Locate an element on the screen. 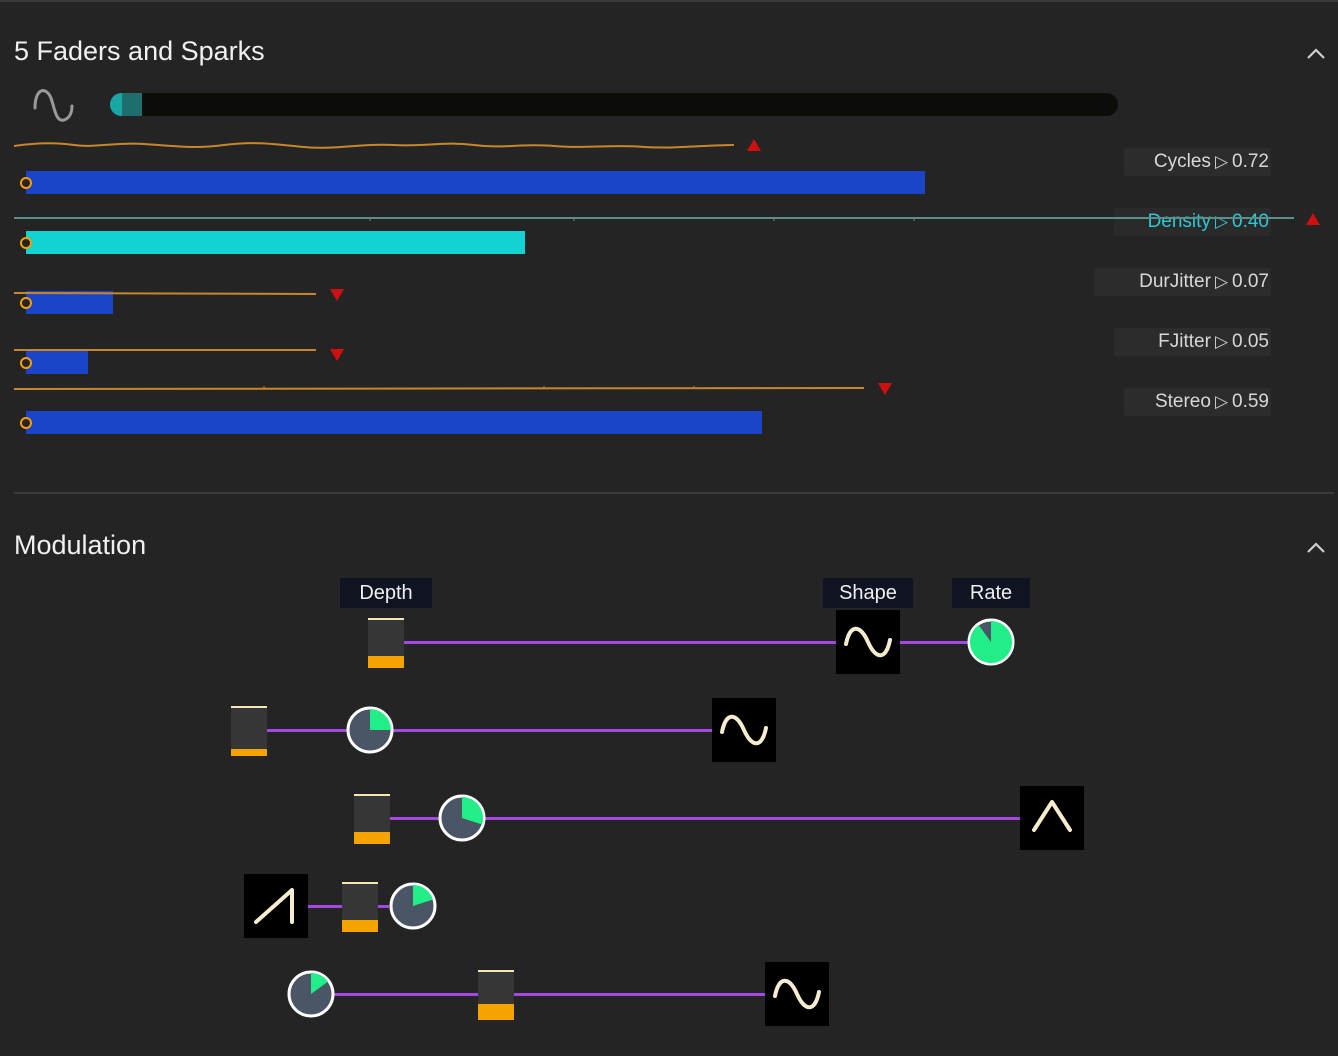 The image size is (1338, 1056). fader-value-label-fjitter: FJitter ▷ 0.05 is located at coordinates (1192, 342).